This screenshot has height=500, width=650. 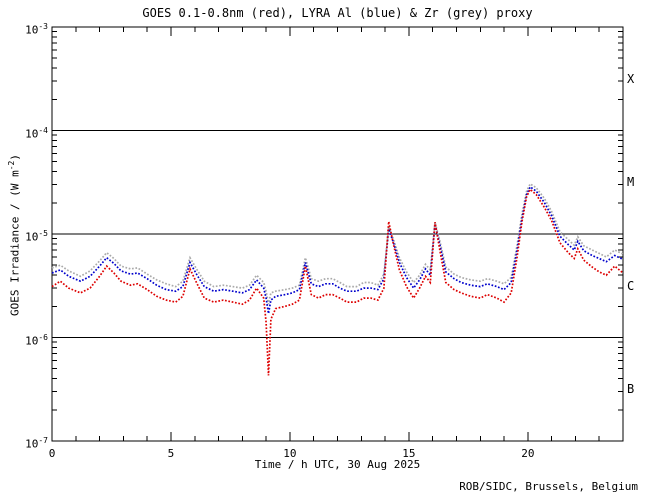 What do you see at coordinates (528, 453) in the screenshot?
I see `x-tick-label: 20` at bounding box center [528, 453].